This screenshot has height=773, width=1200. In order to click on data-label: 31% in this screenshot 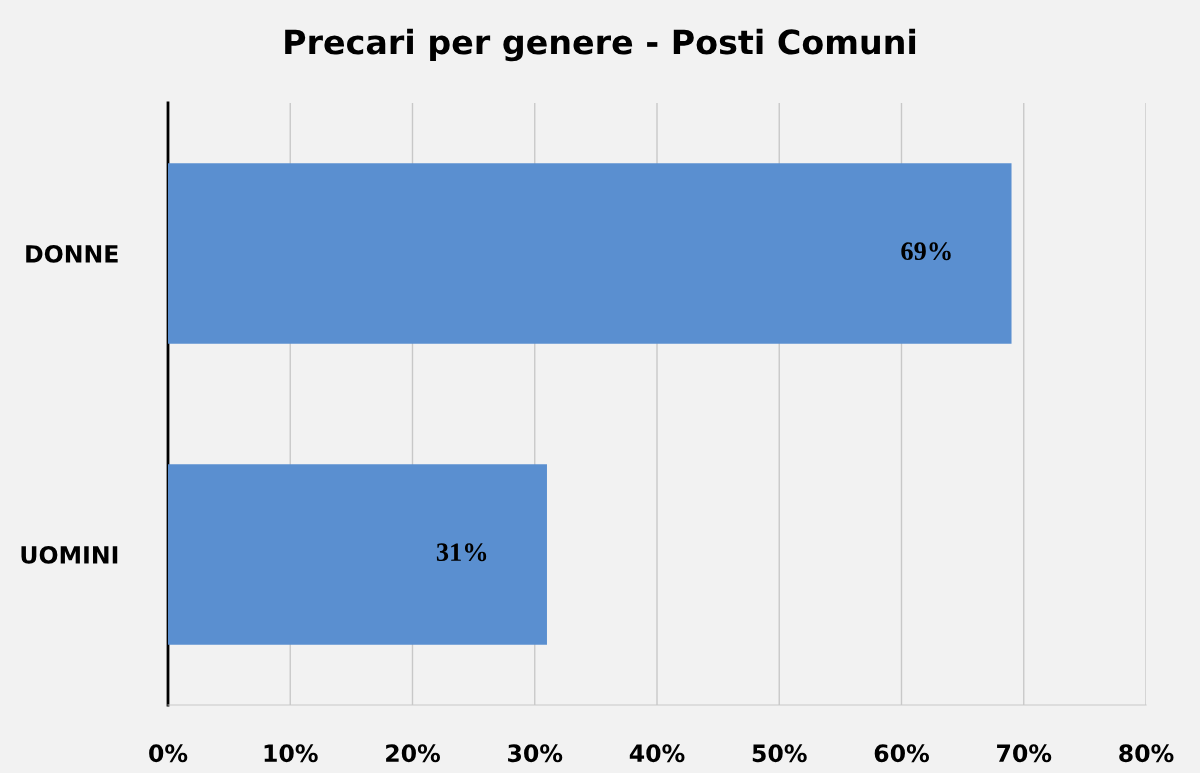, I will do `click(461, 552)`.